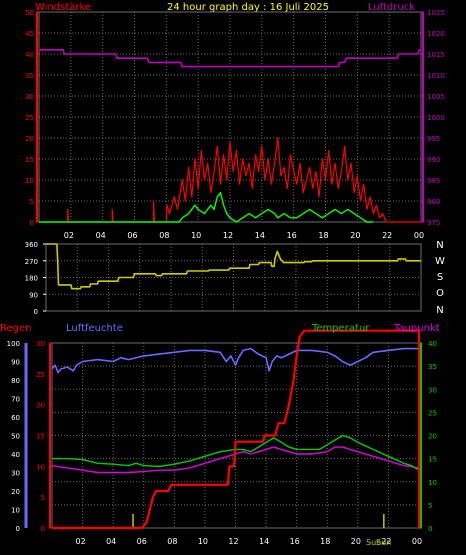 The height and width of the screenshot is (555, 466). I want to click on wind-y-tick-label: 0, so click(32, 223).